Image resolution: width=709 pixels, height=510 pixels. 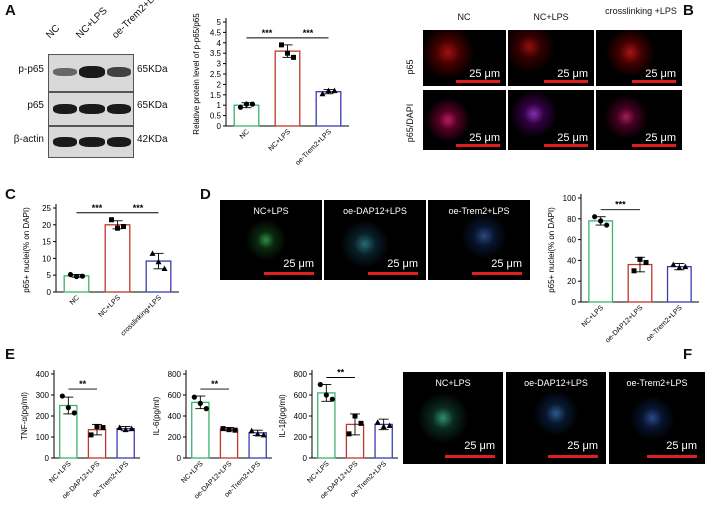 I want to click on y-axis-label: IL-6(pg/ml), so click(x=156, y=415).